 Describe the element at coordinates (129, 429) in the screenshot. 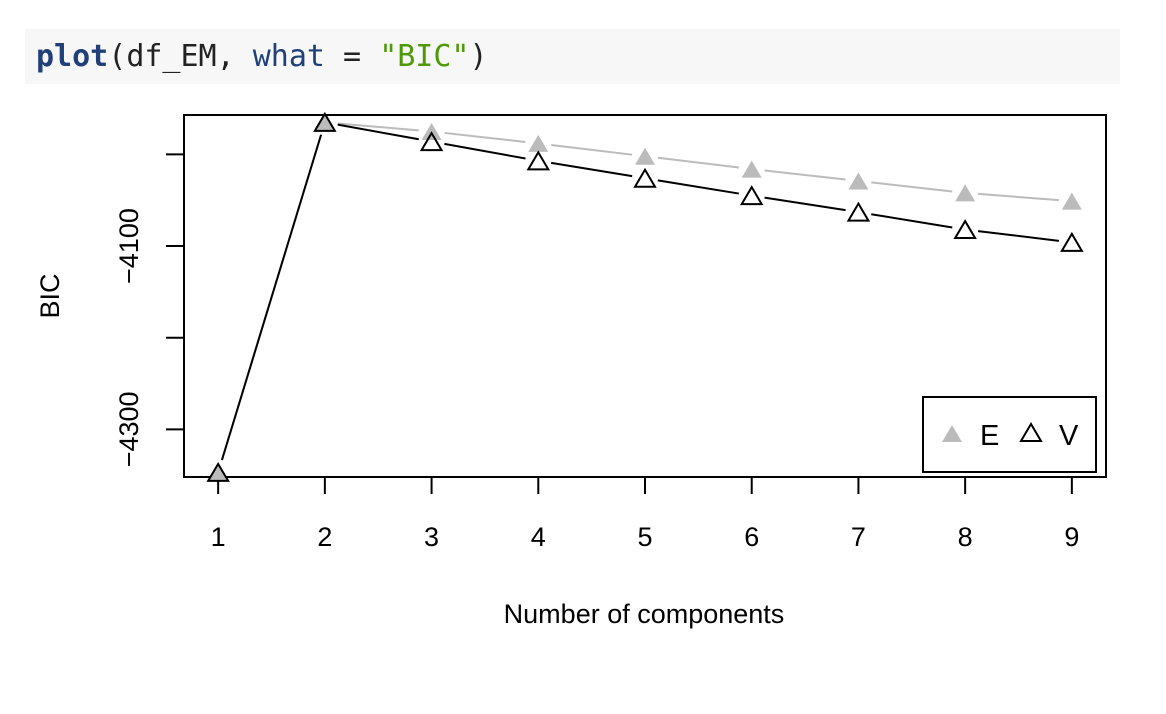

I see `y-tick-label: −4300` at that location.